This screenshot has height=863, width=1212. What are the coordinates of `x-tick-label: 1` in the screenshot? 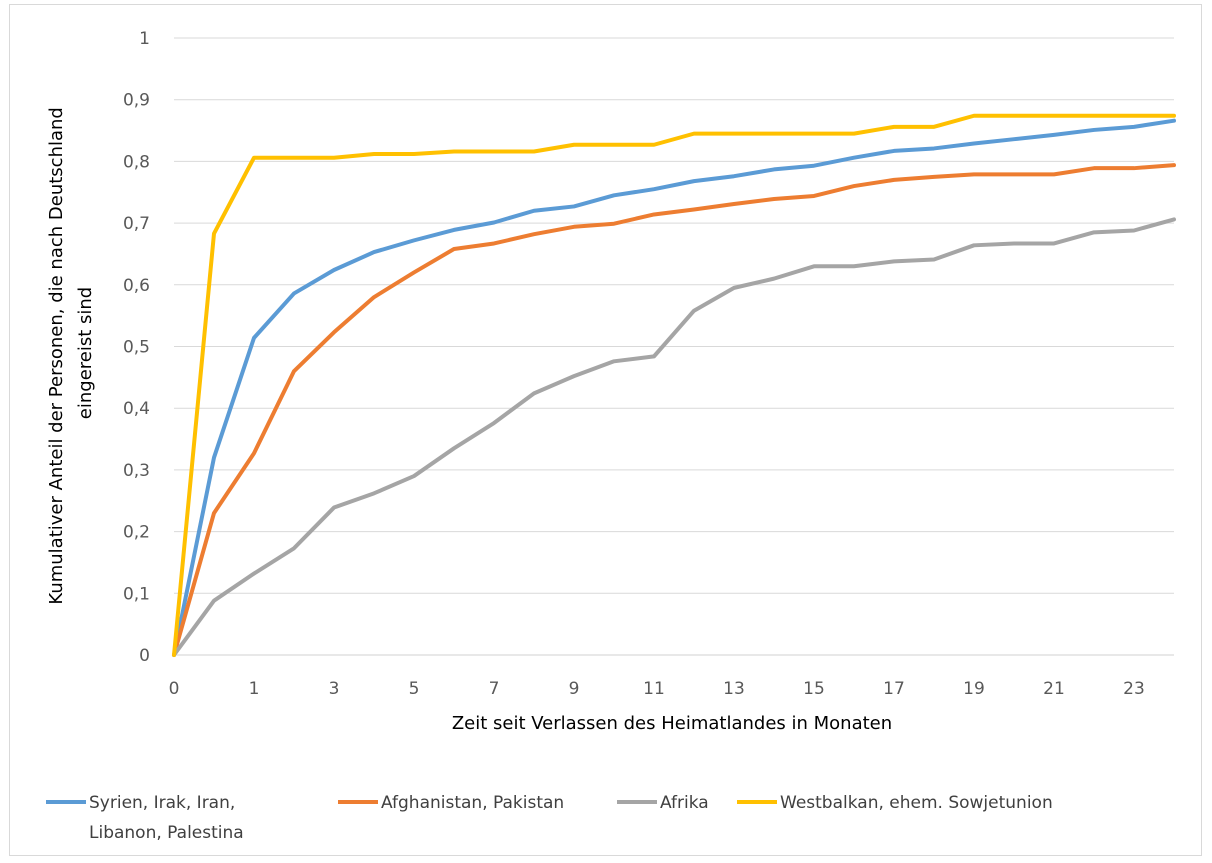 It's located at (254, 689).